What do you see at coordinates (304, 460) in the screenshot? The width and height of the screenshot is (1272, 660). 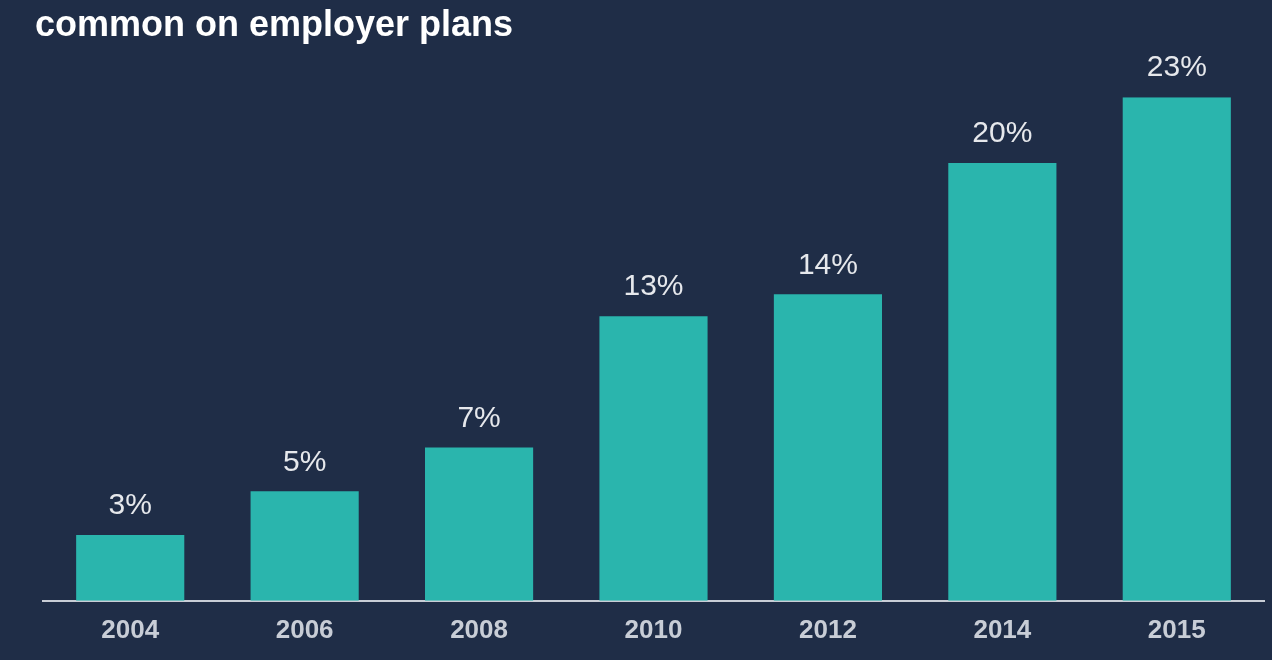 I see `data-label: 5%` at bounding box center [304, 460].